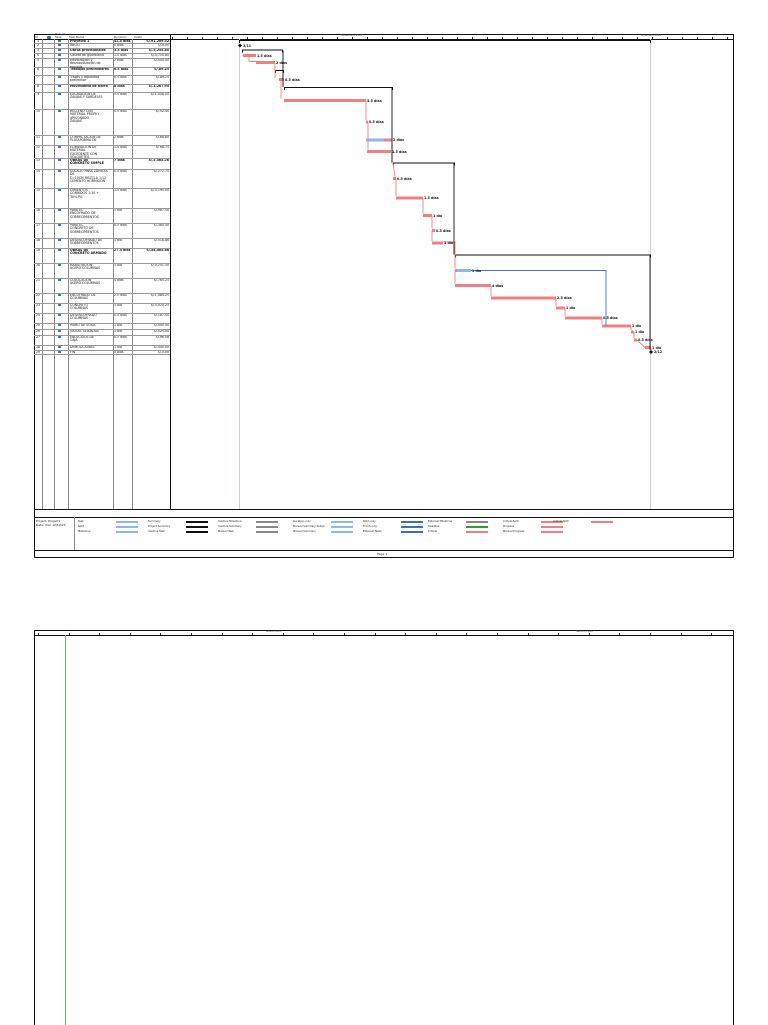 This screenshot has height=1025, width=768. Describe the element at coordinates (273, 631) in the screenshot. I see `timescale-major-label: enero 2019` at that location.